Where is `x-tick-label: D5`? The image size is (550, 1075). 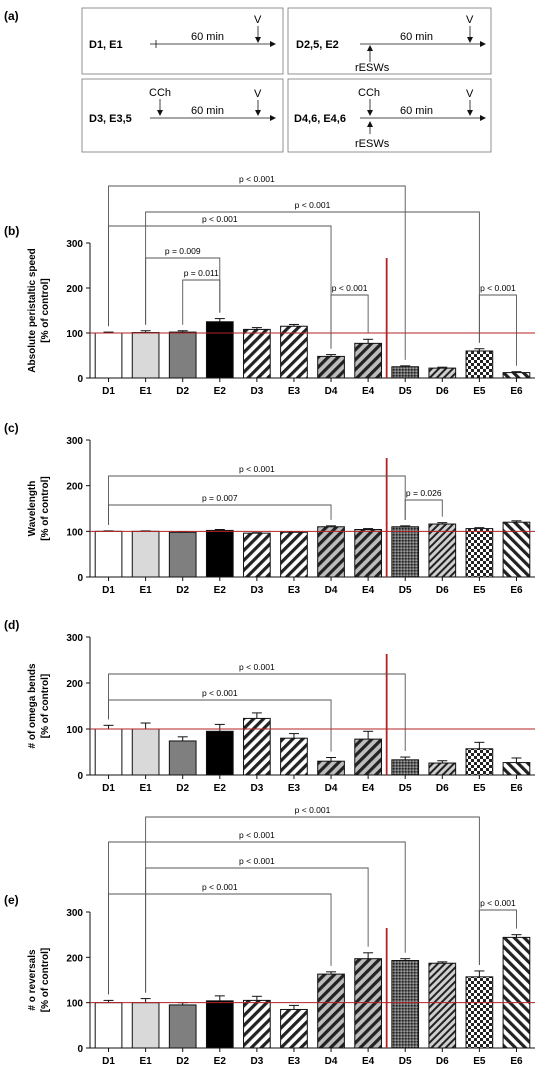 x-tick-label: D5 is located at coordinates (405, 1061).